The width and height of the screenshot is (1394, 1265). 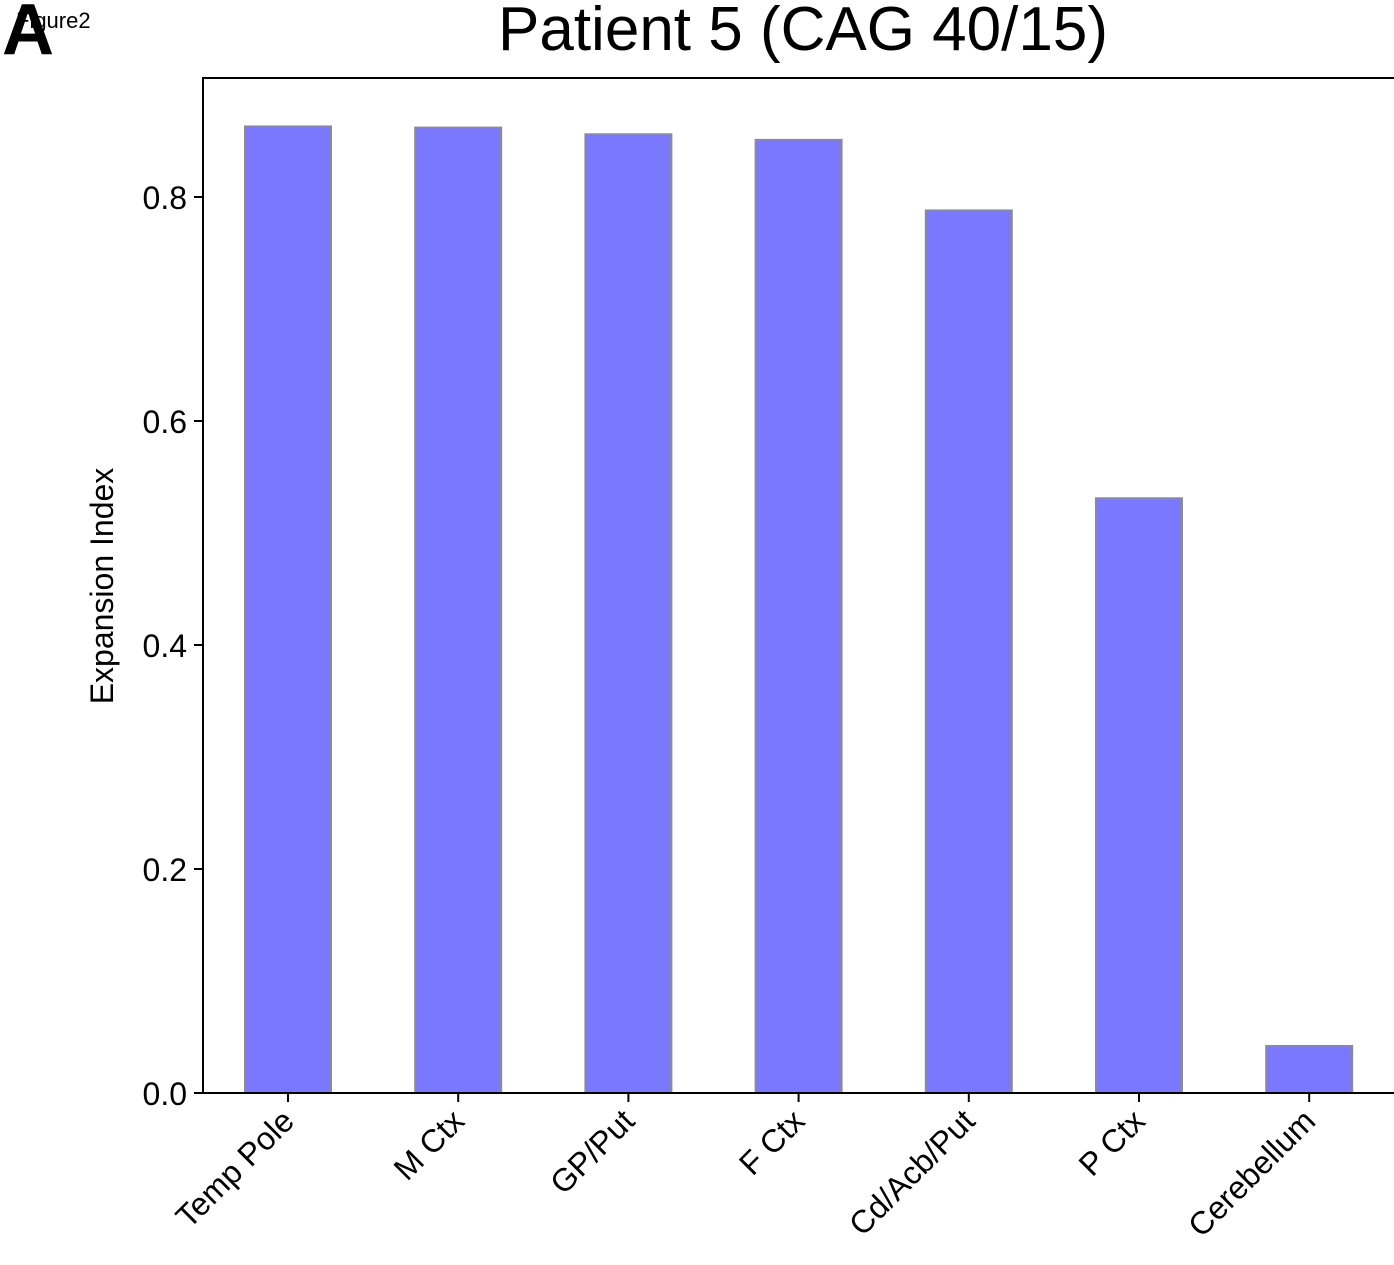 I want to click on y-axis-label: Expansion Index, so click(x=102, y=586).